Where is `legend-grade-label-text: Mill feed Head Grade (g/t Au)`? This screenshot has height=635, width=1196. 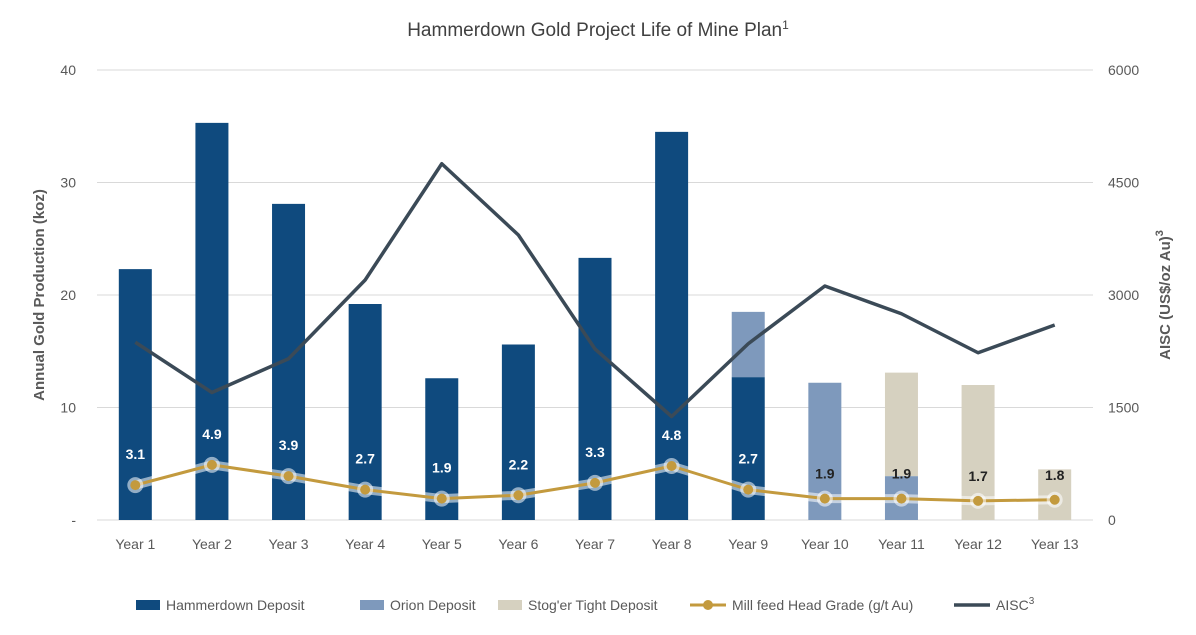 legend-grade-label-text: Mill feed Head Grade (g/t Au) is located at coordinates (822, 605).